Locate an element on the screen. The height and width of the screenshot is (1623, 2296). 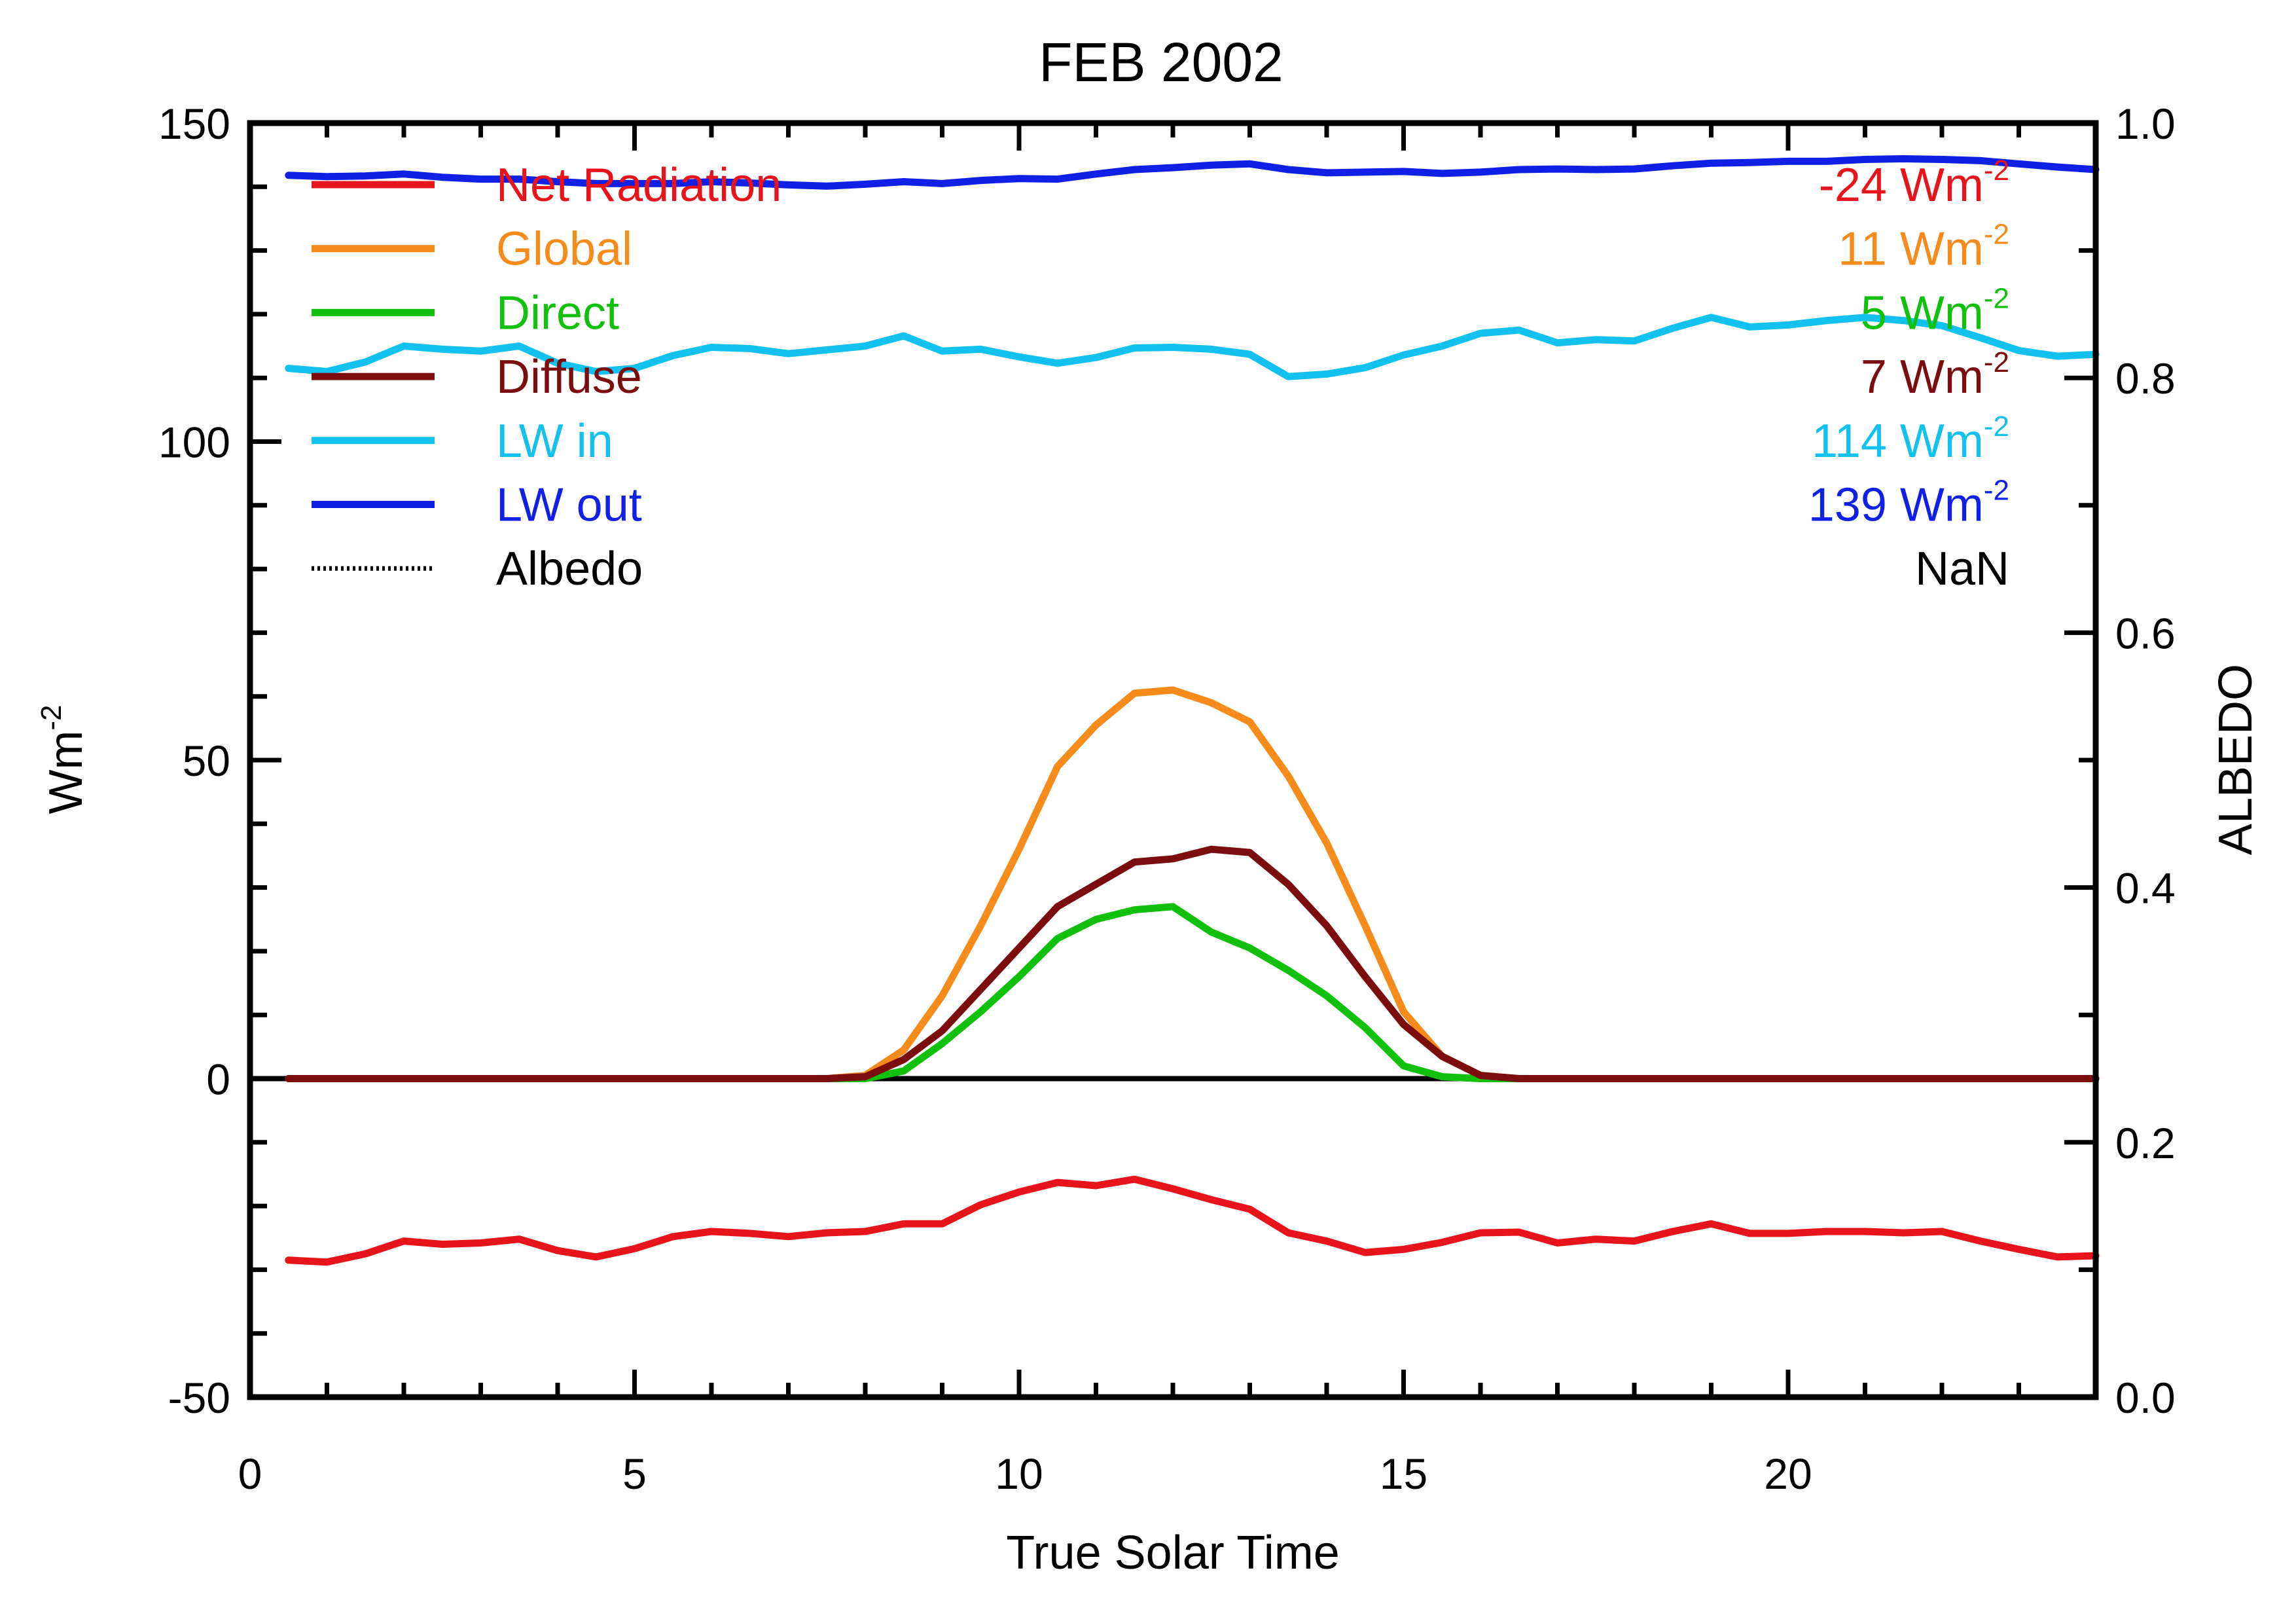
y-axis-title-sup: -2 is located at coordinates (51, 717).